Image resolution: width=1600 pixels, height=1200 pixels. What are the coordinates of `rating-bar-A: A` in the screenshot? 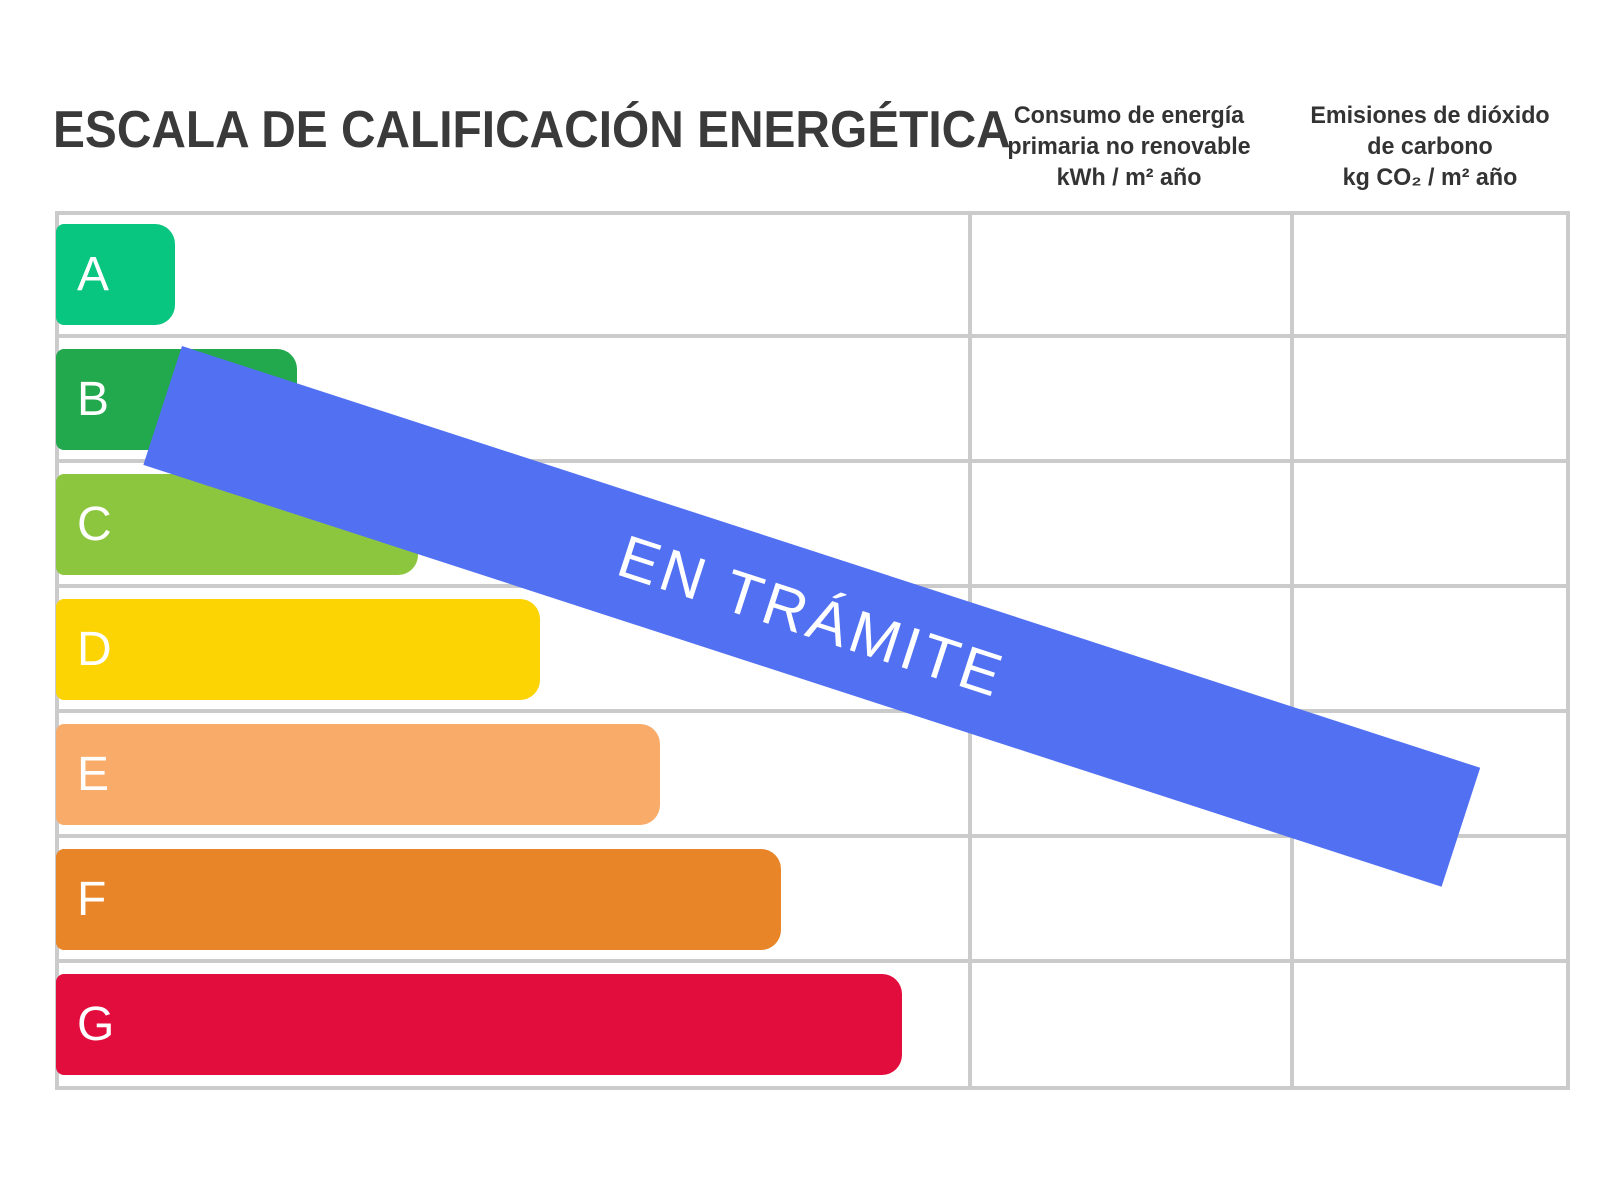 It's located at (115, 274).